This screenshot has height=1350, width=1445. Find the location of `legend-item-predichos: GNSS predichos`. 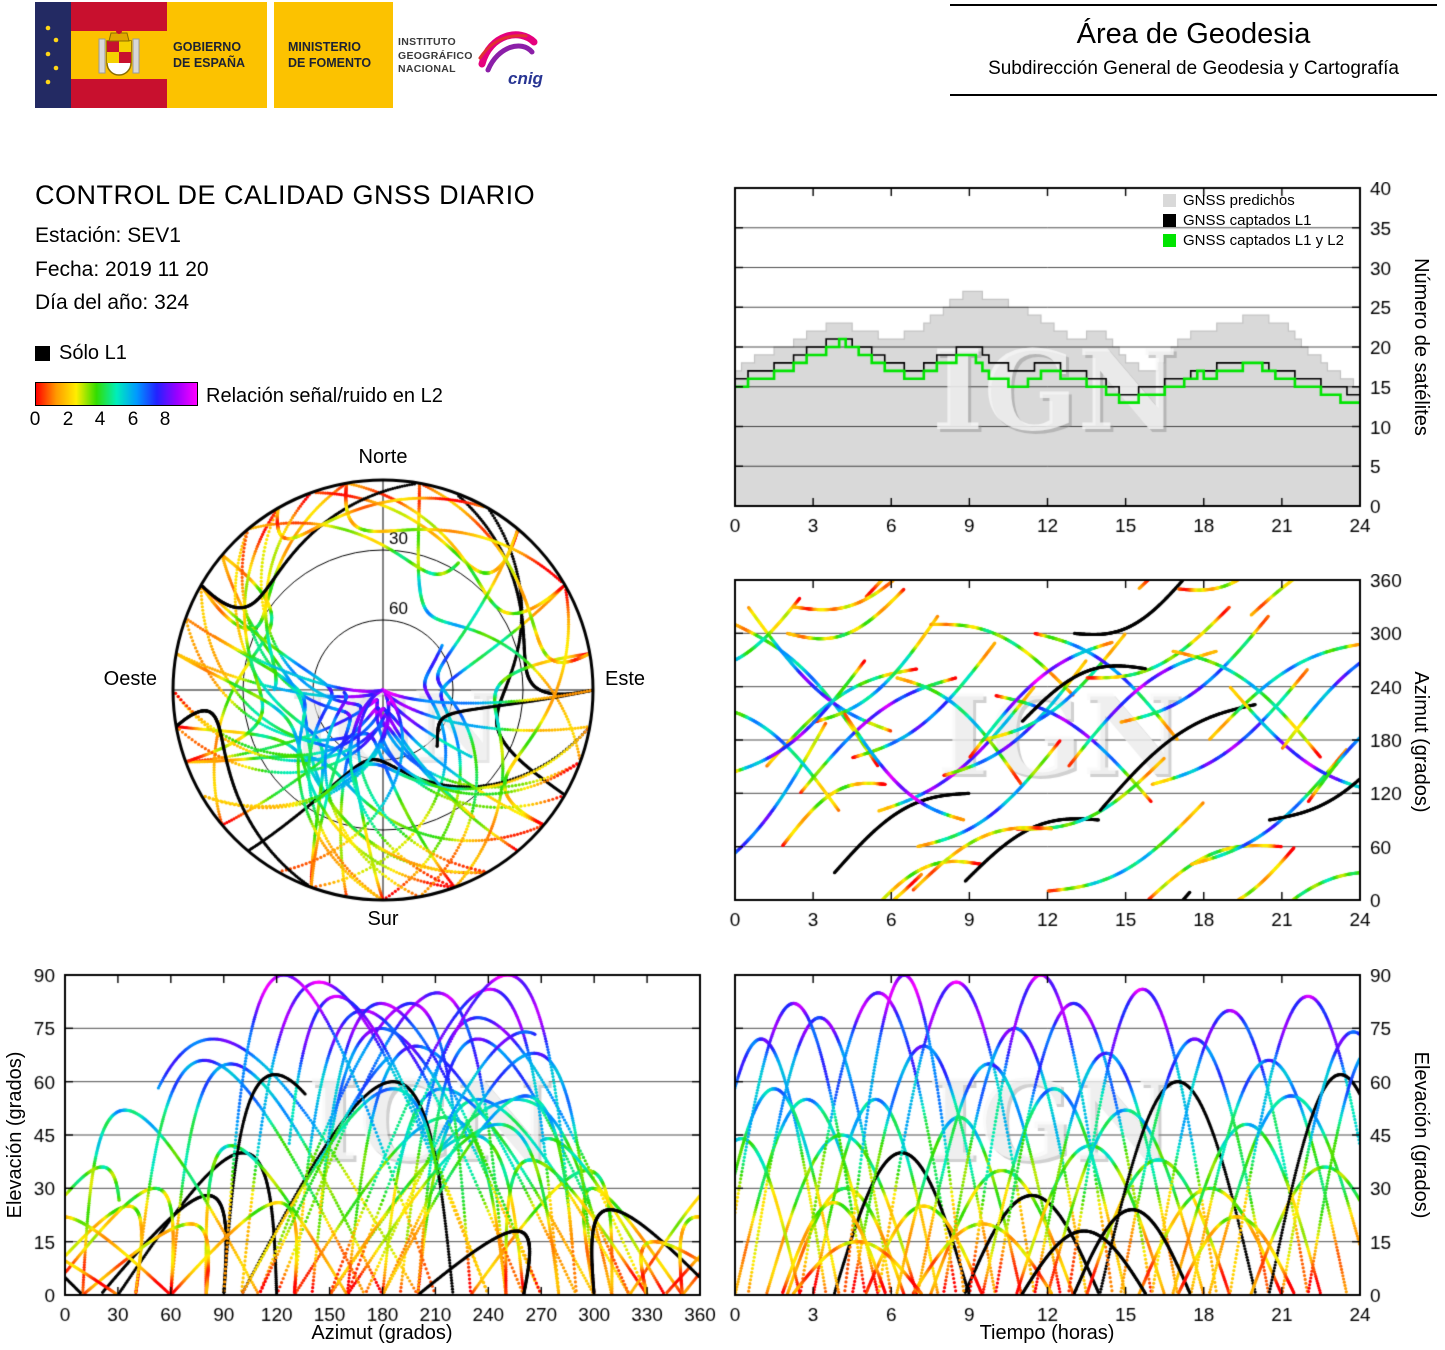

legend-item-predichos: GNSS predichos is located at coordinates (1253, 200).